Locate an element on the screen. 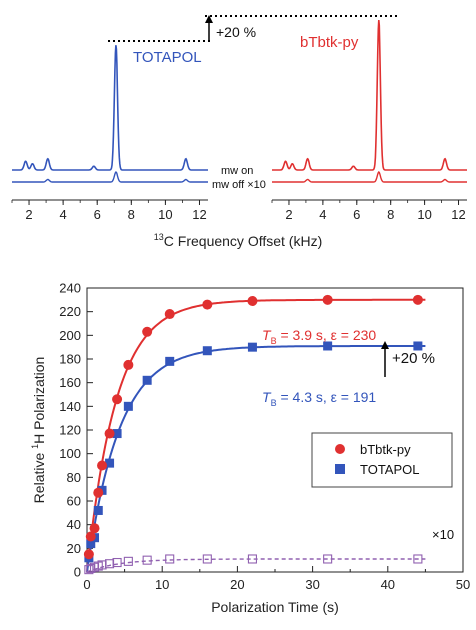 The image size is (476, 630). btbtk-spectrum-label: bTbtk-py is located at coordinates (329, 42).